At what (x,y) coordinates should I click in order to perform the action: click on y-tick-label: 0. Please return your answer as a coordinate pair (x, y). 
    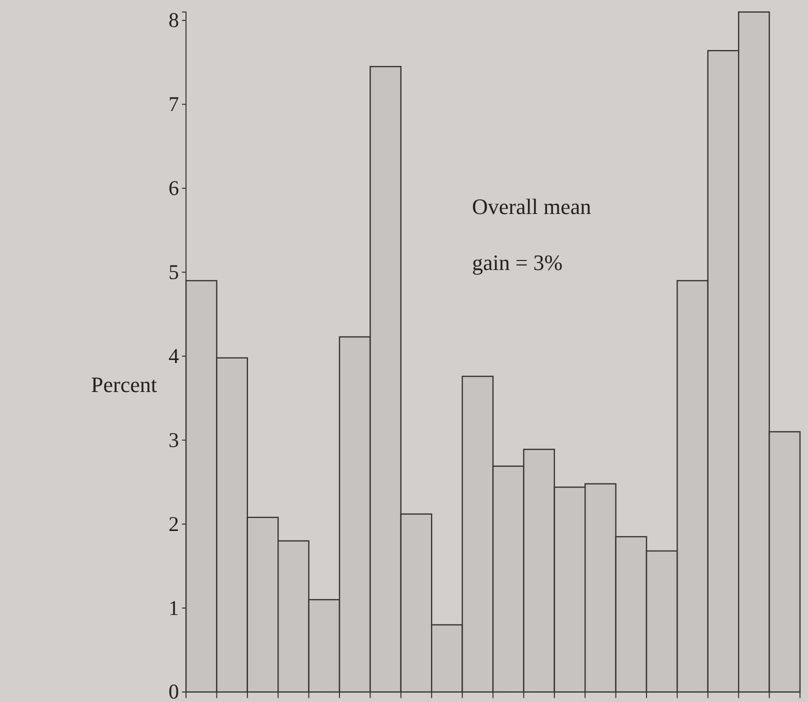
    Looking at the image, I should click on (173, 691).